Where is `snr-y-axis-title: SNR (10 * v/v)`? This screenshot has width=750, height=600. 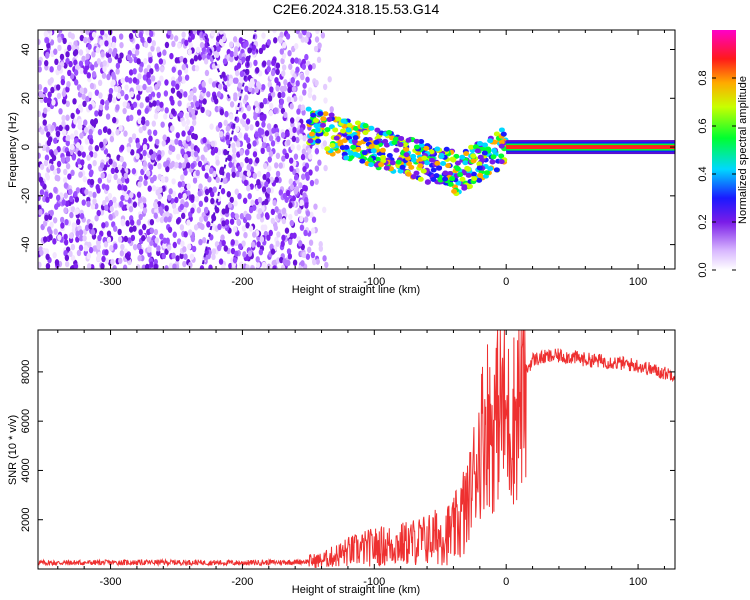 snr-y-axis-title: SNR (10 * v/v) is located at coordinates (13, 450).